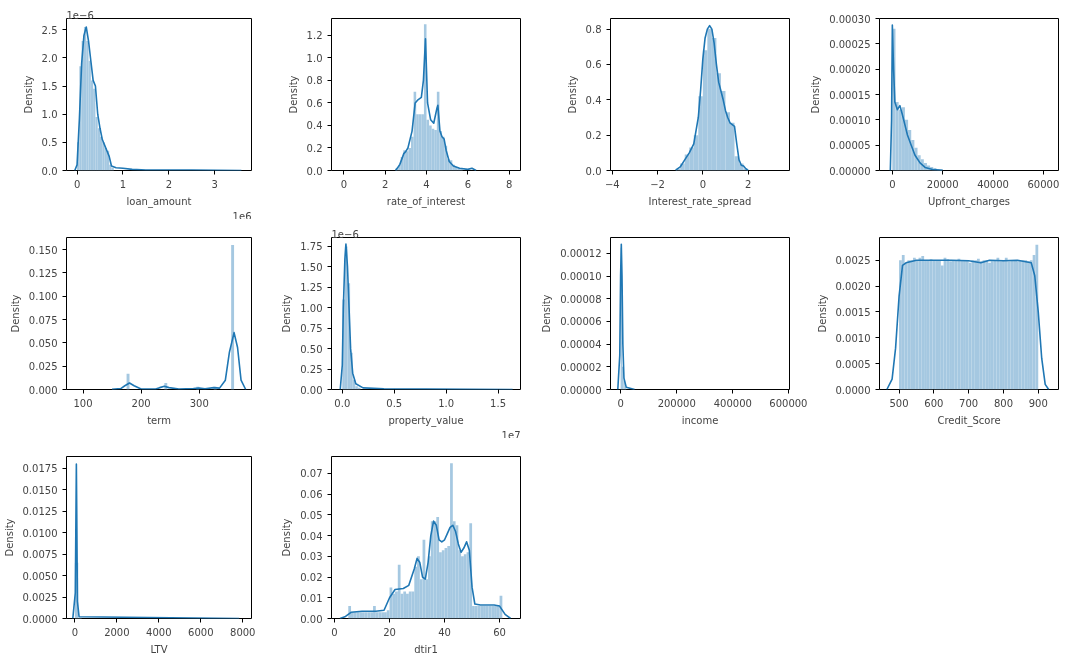 The width and height of the screenshot is (1078, 658). I want to click on x-tick-label: 6000, so click(201, 632).